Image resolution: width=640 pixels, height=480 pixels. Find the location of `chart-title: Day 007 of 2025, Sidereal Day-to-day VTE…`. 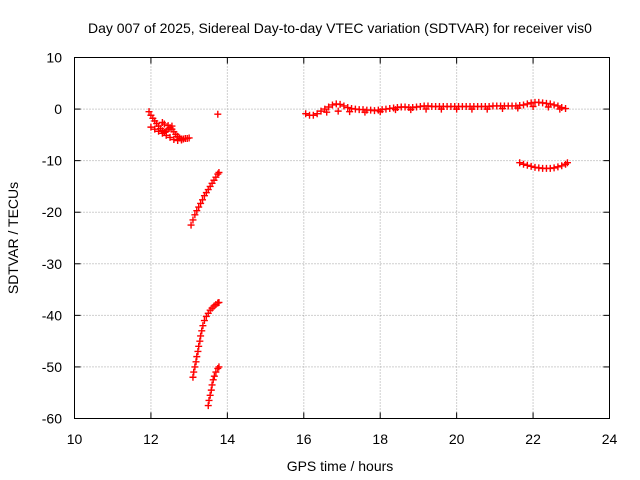

chart-title: Day 007 of 2025, Sidereal Day-to-day VTE… is located at coordinates (340, 28).